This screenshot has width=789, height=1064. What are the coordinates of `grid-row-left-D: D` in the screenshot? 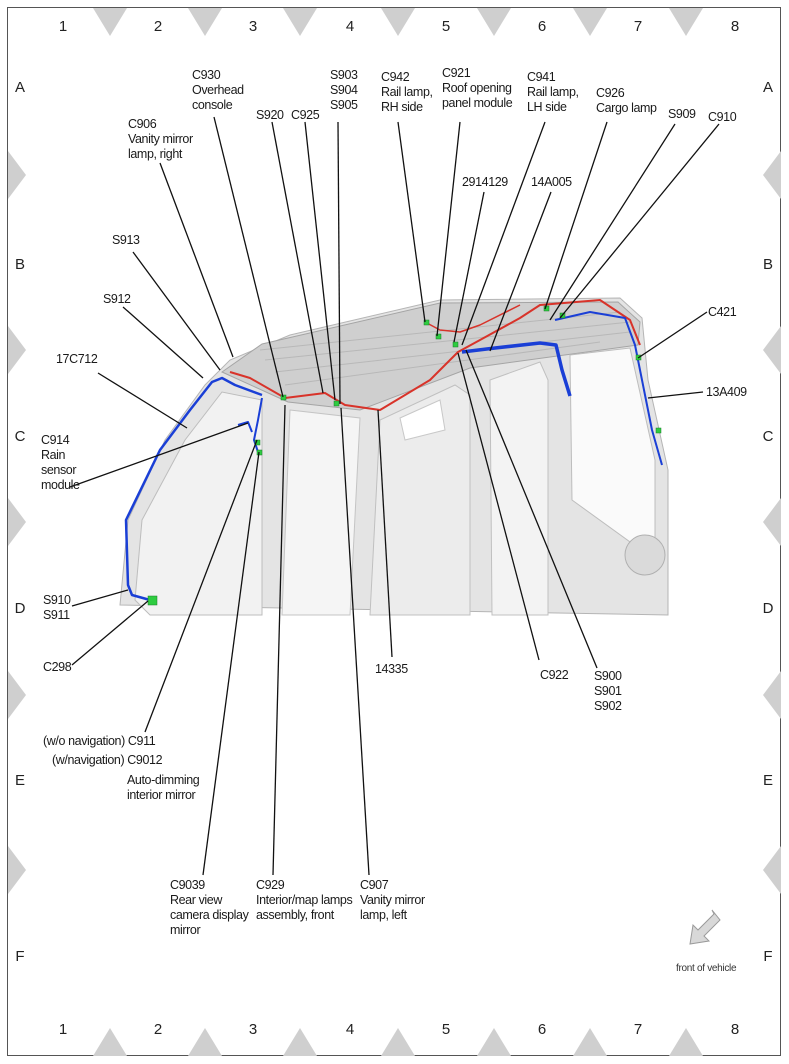 It's located at (20, 608).